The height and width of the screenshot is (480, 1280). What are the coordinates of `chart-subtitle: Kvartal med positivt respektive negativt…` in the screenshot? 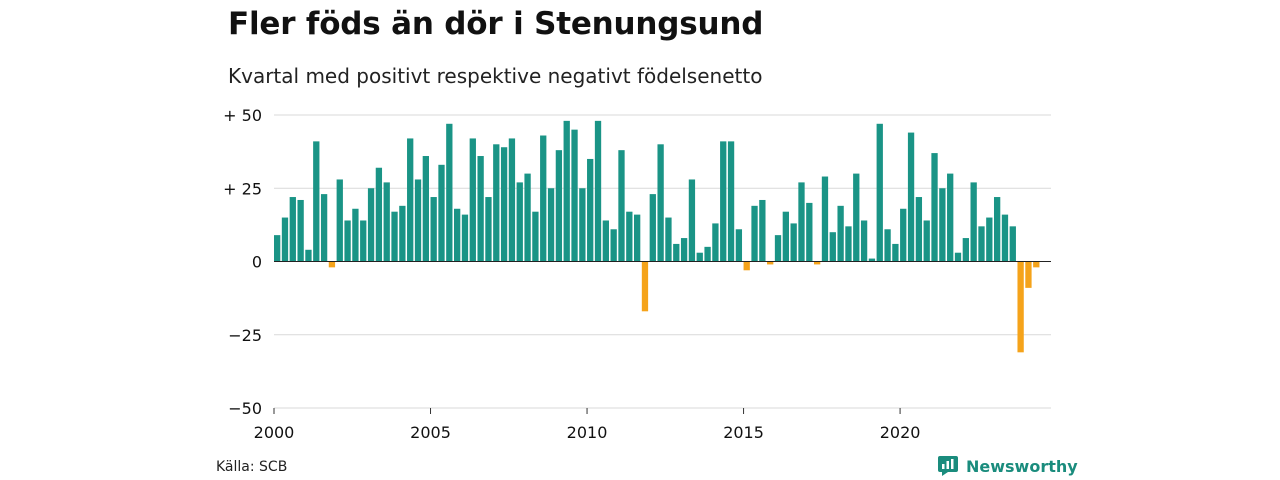 It's located at (495, 76).